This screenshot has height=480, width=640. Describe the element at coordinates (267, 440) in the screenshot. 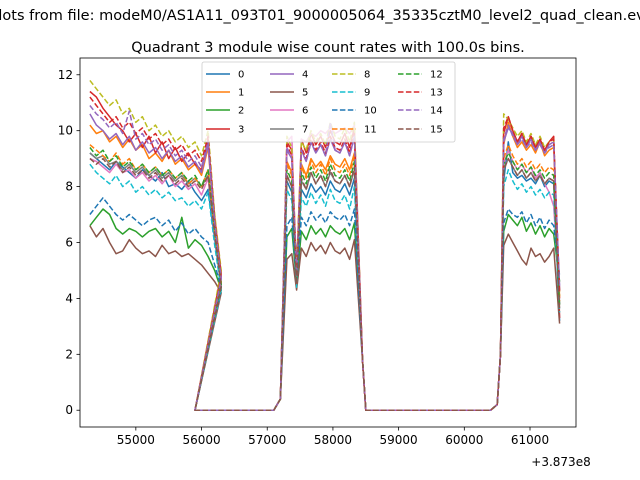

I see `x-tick-label: 57000` at that location.